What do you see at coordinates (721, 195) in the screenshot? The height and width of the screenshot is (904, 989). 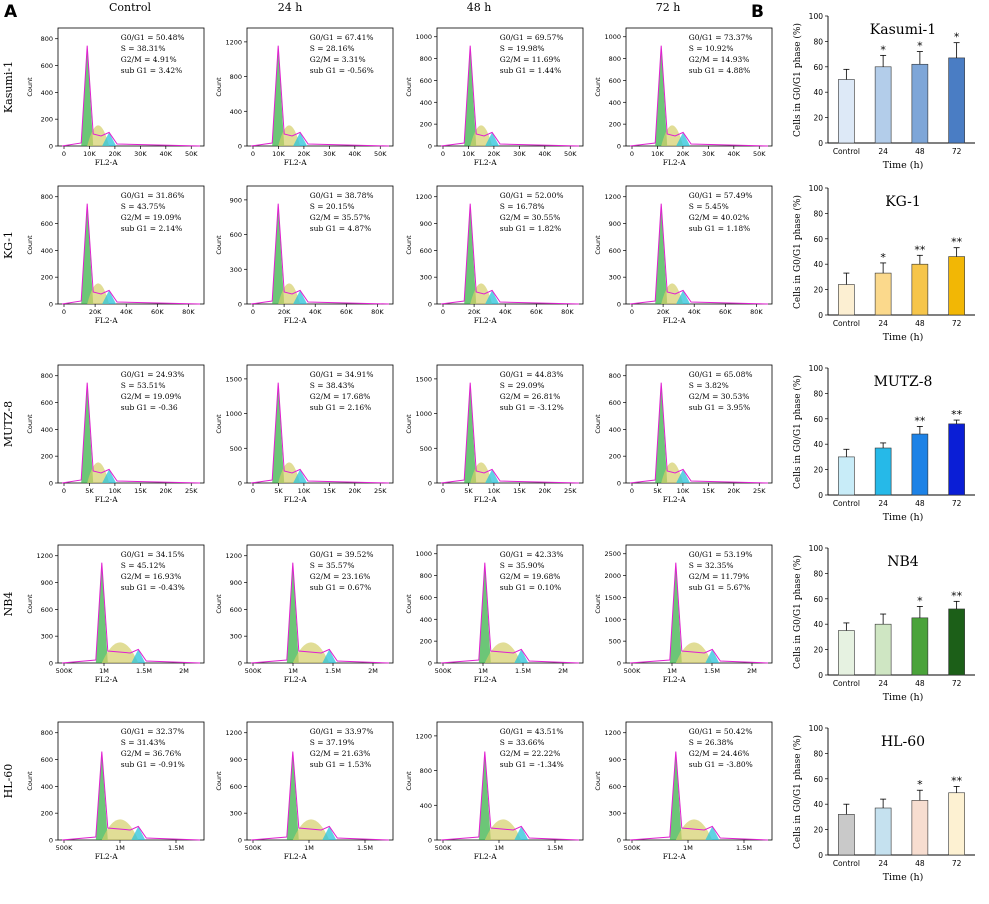 I see `phase-stat: G0/G1 = 57.49%` at bounding box center [721, 195].